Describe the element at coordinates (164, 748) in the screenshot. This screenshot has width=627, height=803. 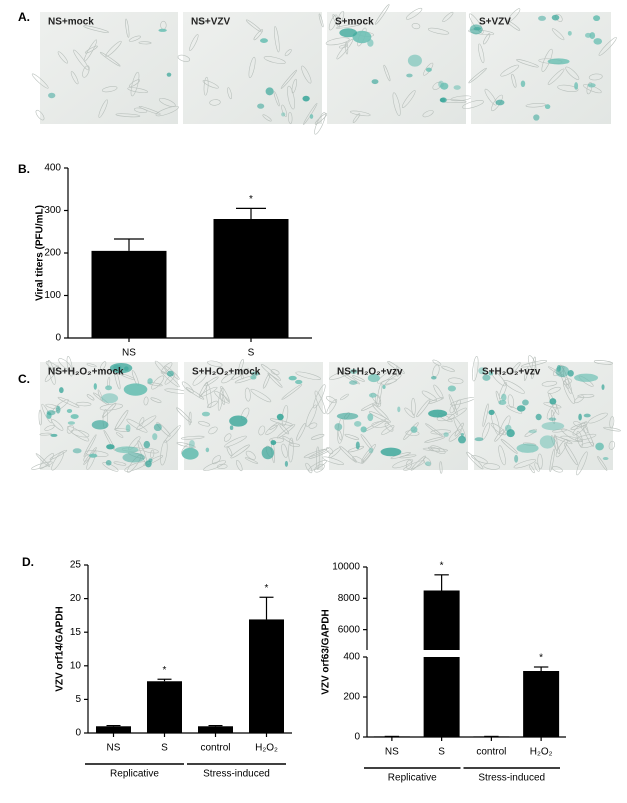
I see `x-tick-label: S` at that location.